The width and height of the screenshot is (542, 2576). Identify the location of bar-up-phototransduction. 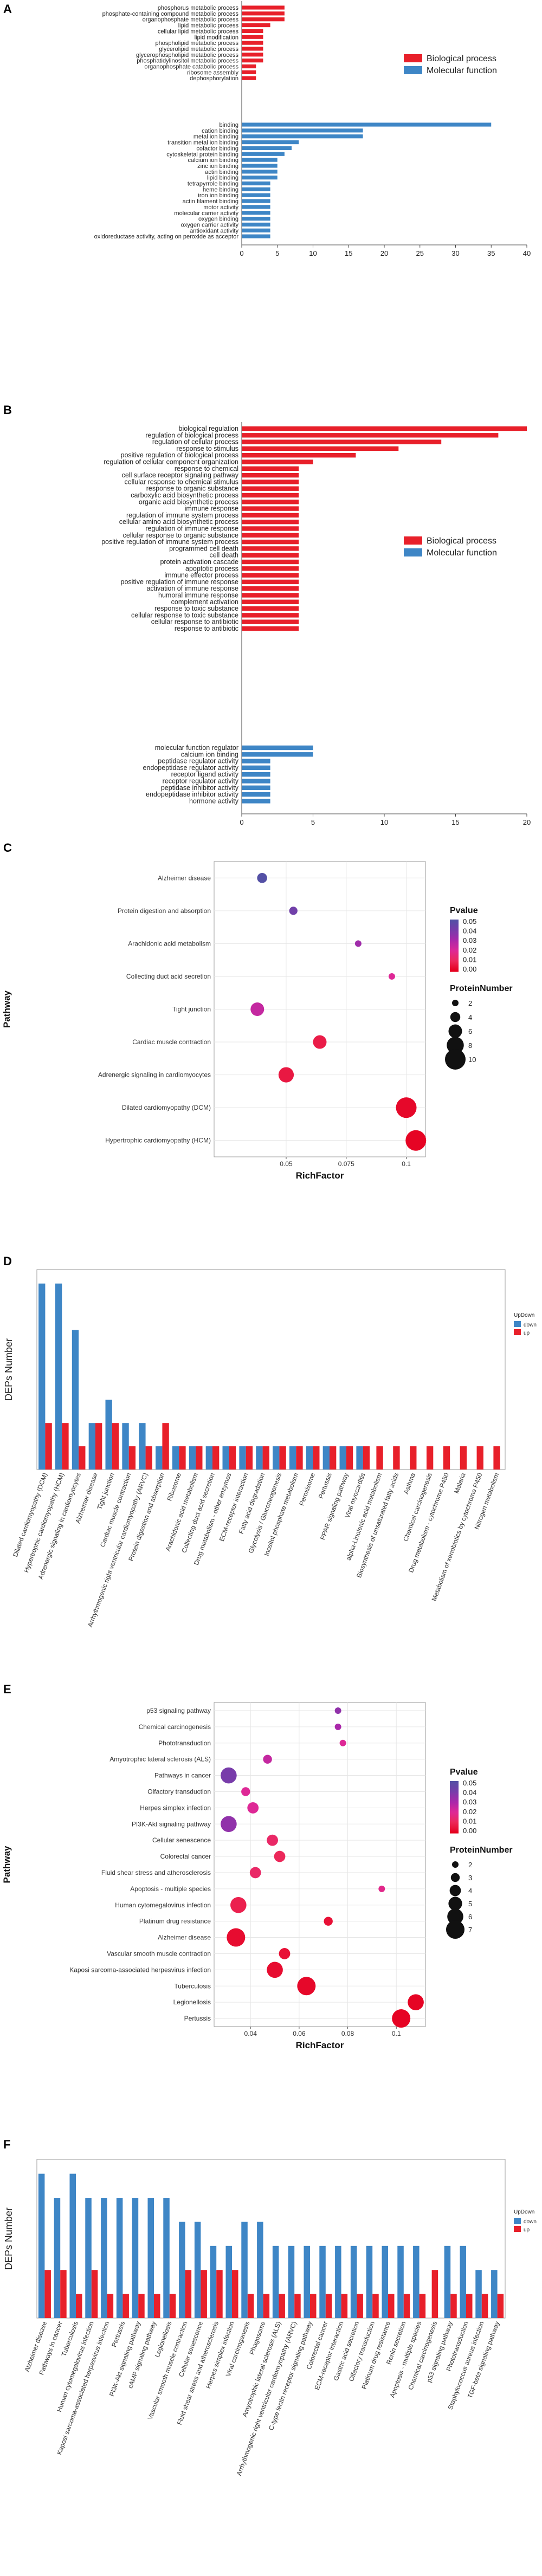
(470, 2306).